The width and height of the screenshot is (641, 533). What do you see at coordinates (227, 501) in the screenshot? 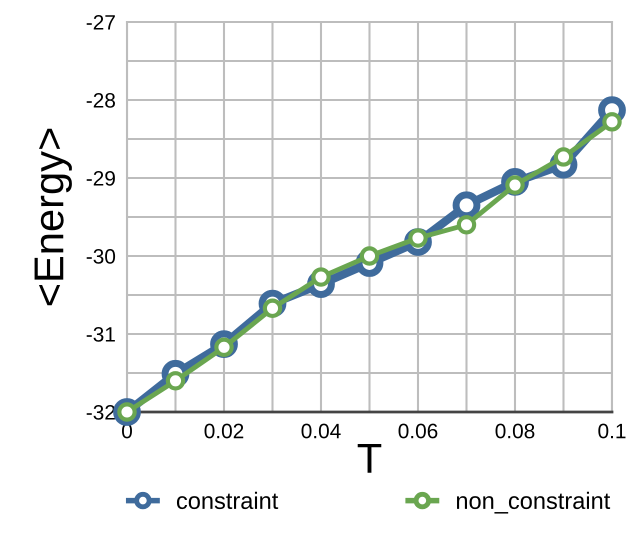
I see `legend-label: constraint` at bounding box center [227, 501].